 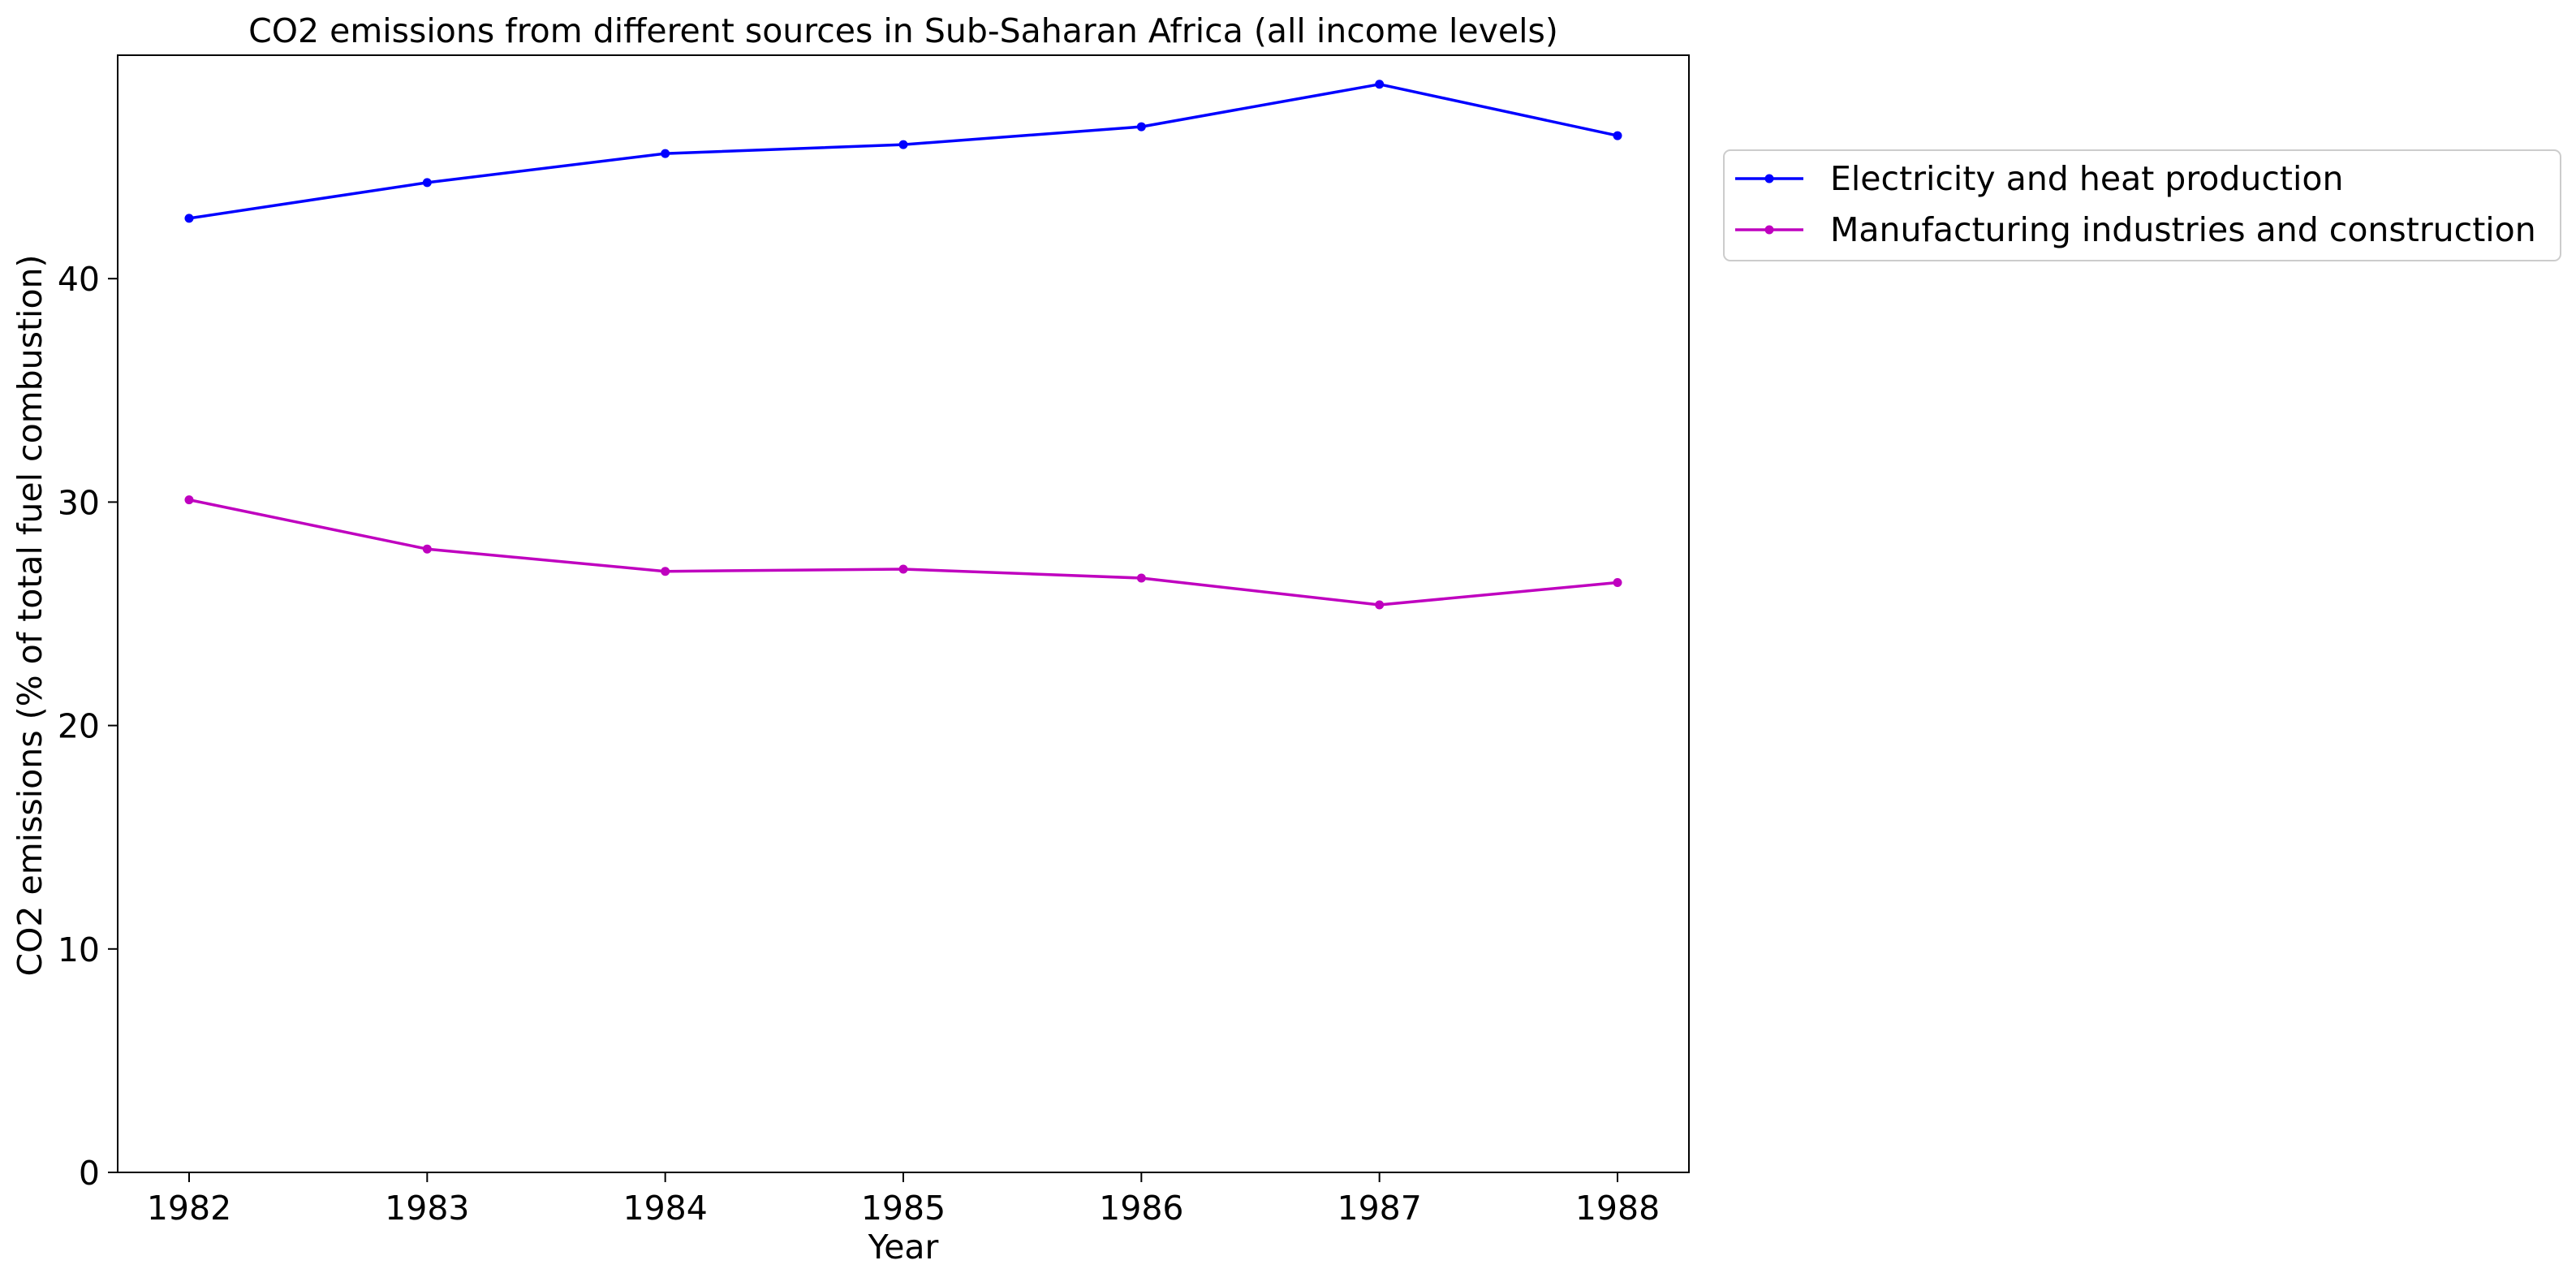 I want to click on x-tick-label-1985: 1985, so click(x=904, y=1208).